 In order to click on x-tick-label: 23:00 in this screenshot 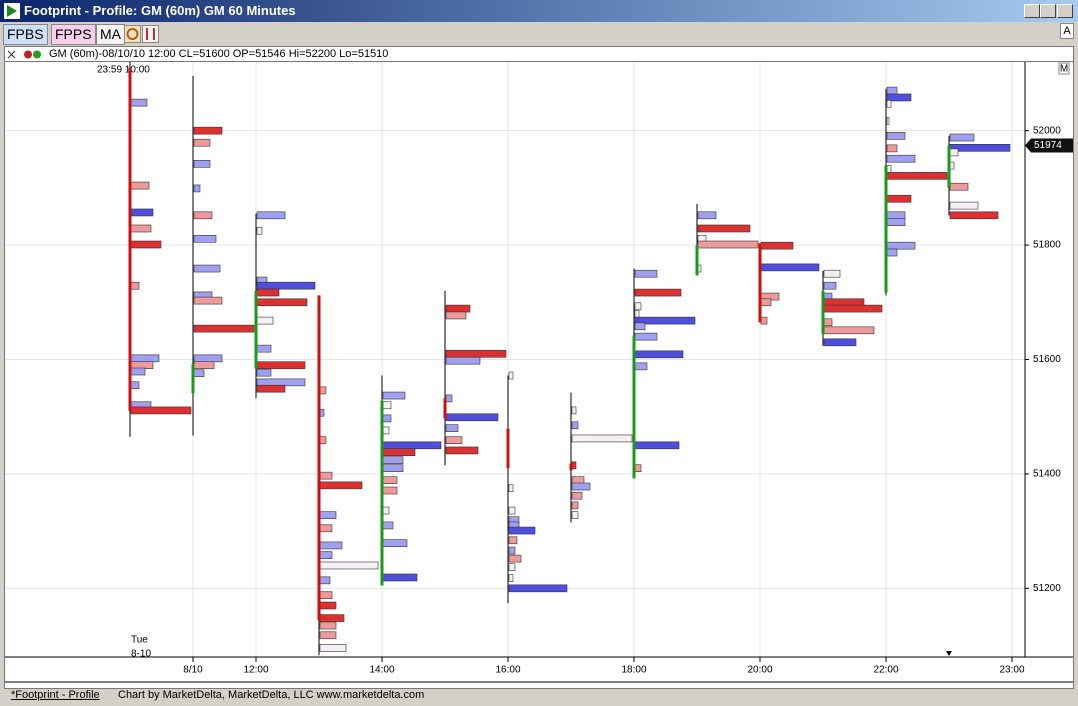, I will do `click(1011, 670)`.